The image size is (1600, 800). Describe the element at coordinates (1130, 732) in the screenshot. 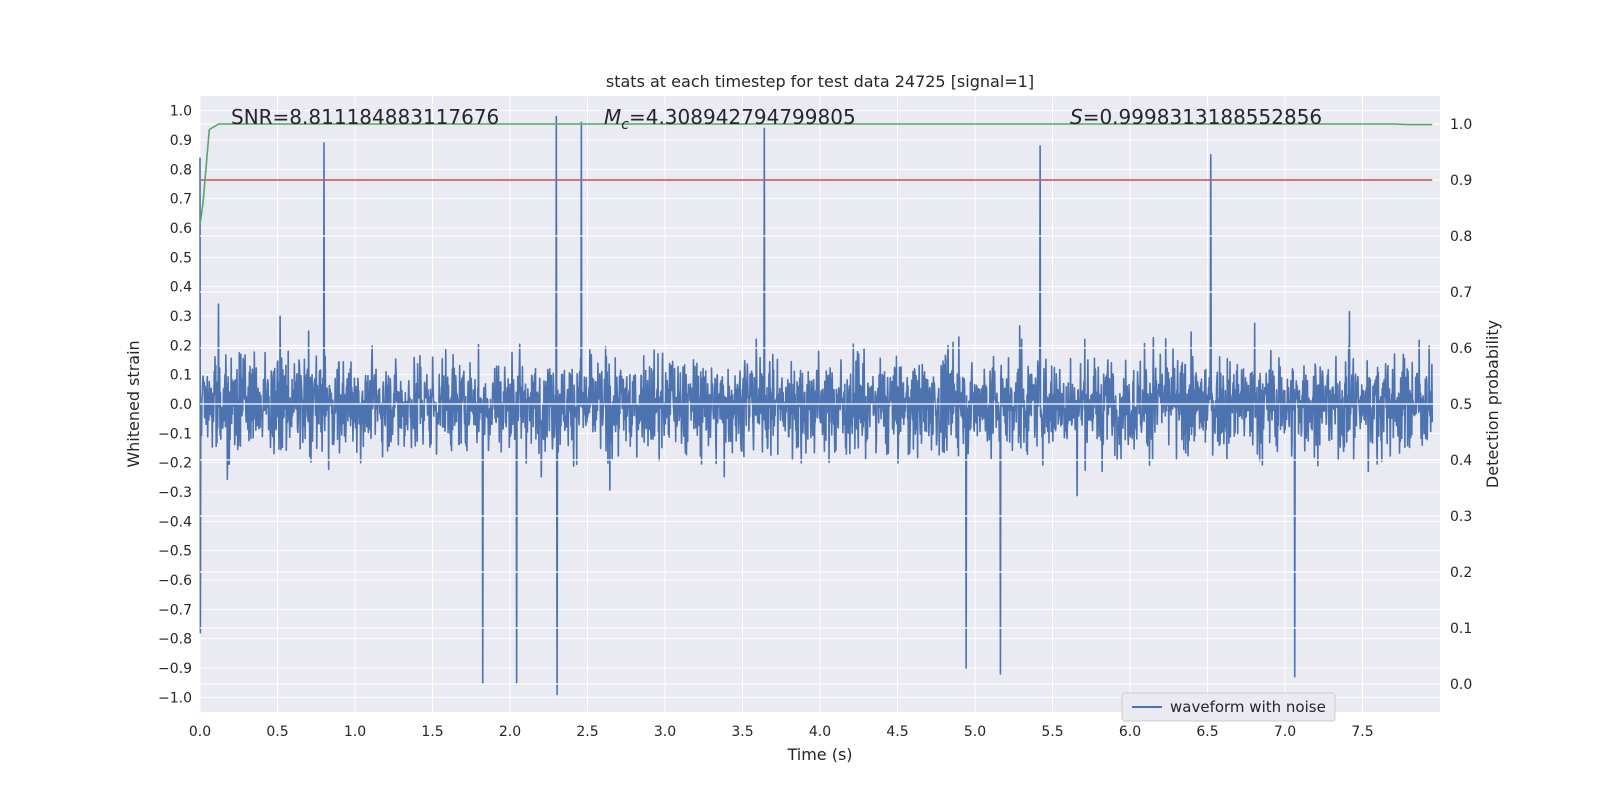

I see `x-tick-label: 6.0` at that location.